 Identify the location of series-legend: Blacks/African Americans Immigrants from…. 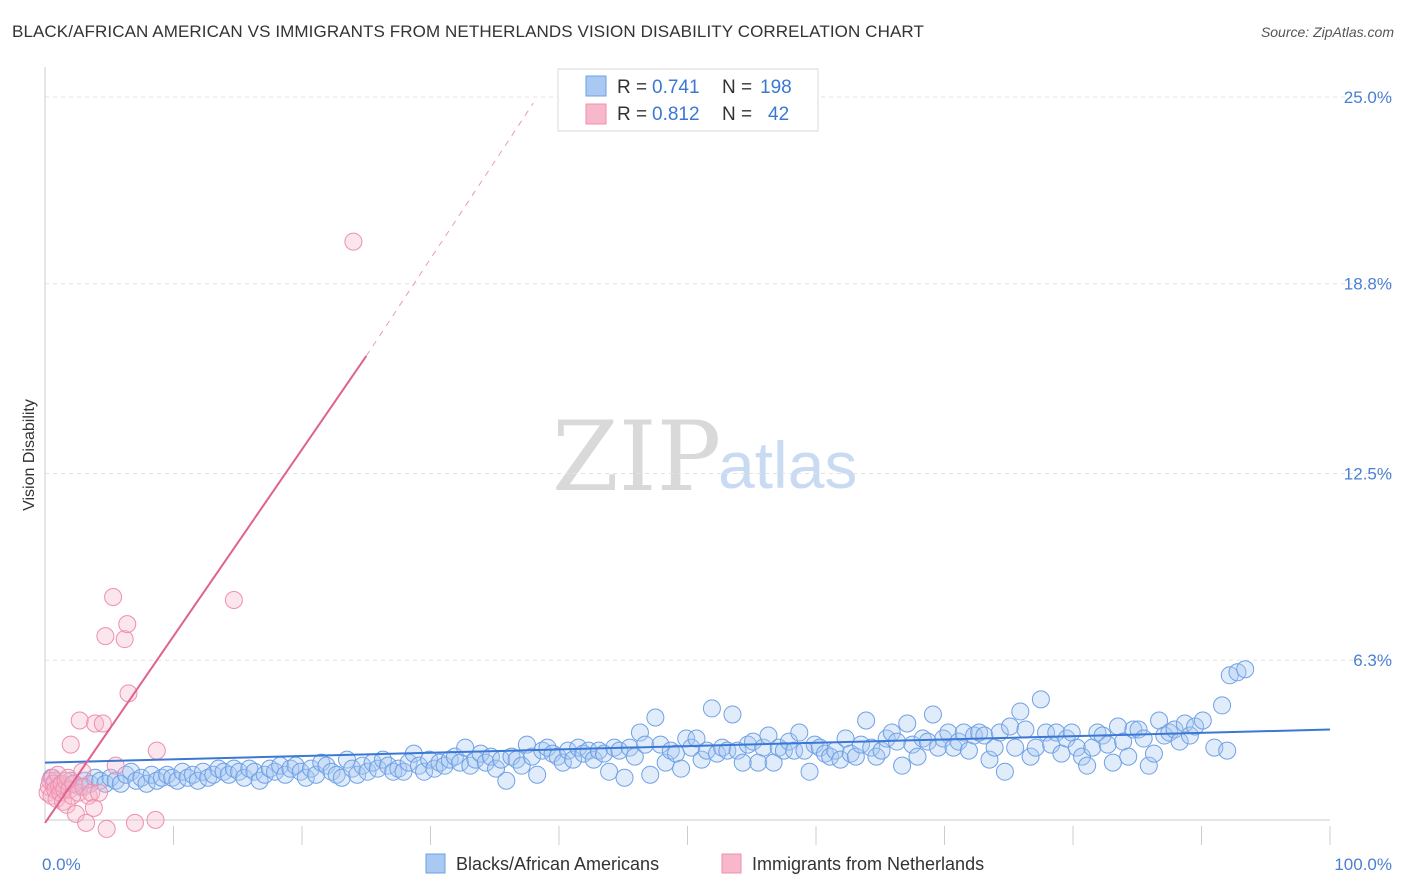
(704, 863).